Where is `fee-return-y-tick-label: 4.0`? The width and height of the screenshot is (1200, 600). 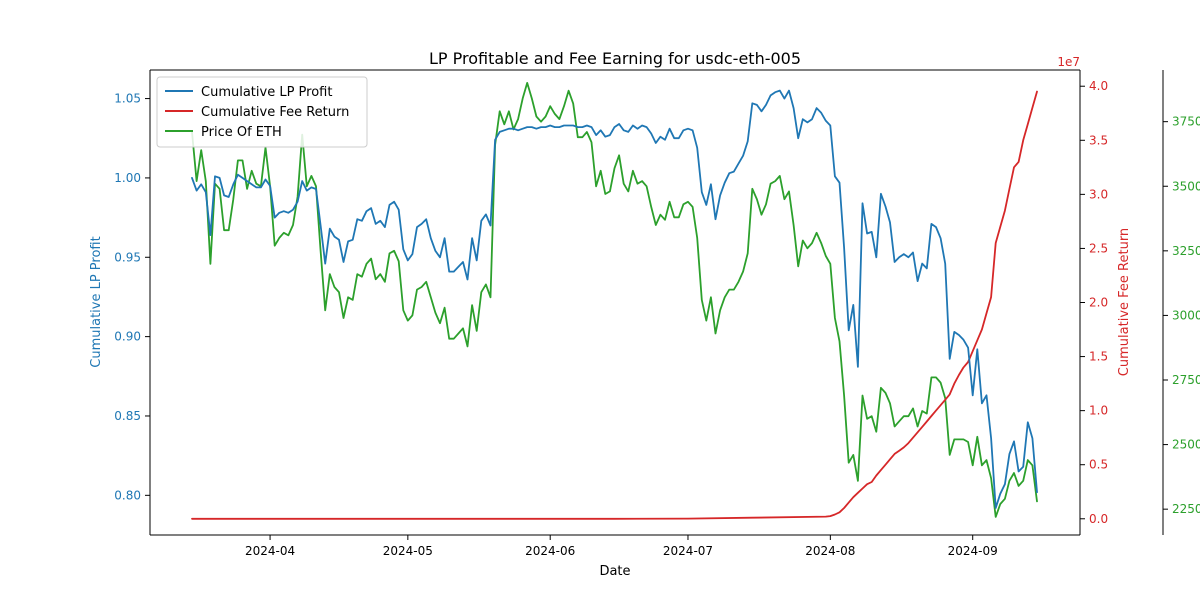
fee-return-y-tick-label: 4.0 is located at coordinates (1098, 86).